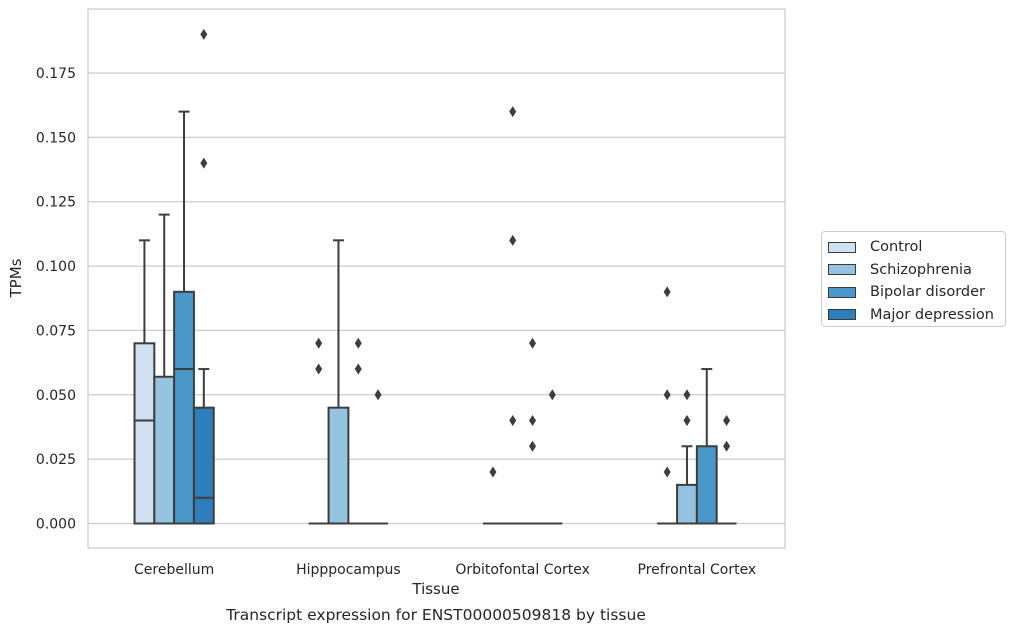  What do you see at coordinates (56, 203) in the screenshot?
I see `y-tick-label: 0.125` at bounding box center [56, 203].